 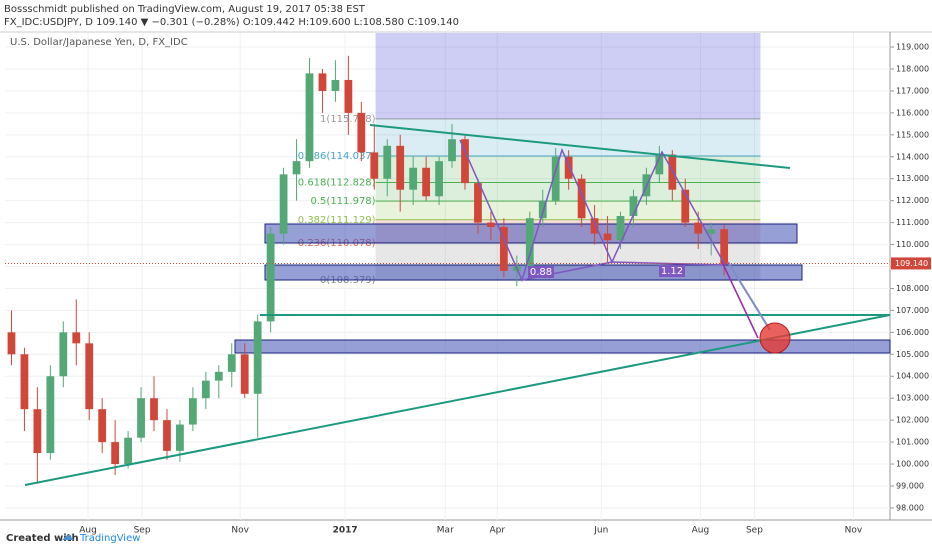 What do you see at coordinates (912, 332) in the screenshot?
I see `y-tick-label: 106.000` at bounding box center [912, 332].